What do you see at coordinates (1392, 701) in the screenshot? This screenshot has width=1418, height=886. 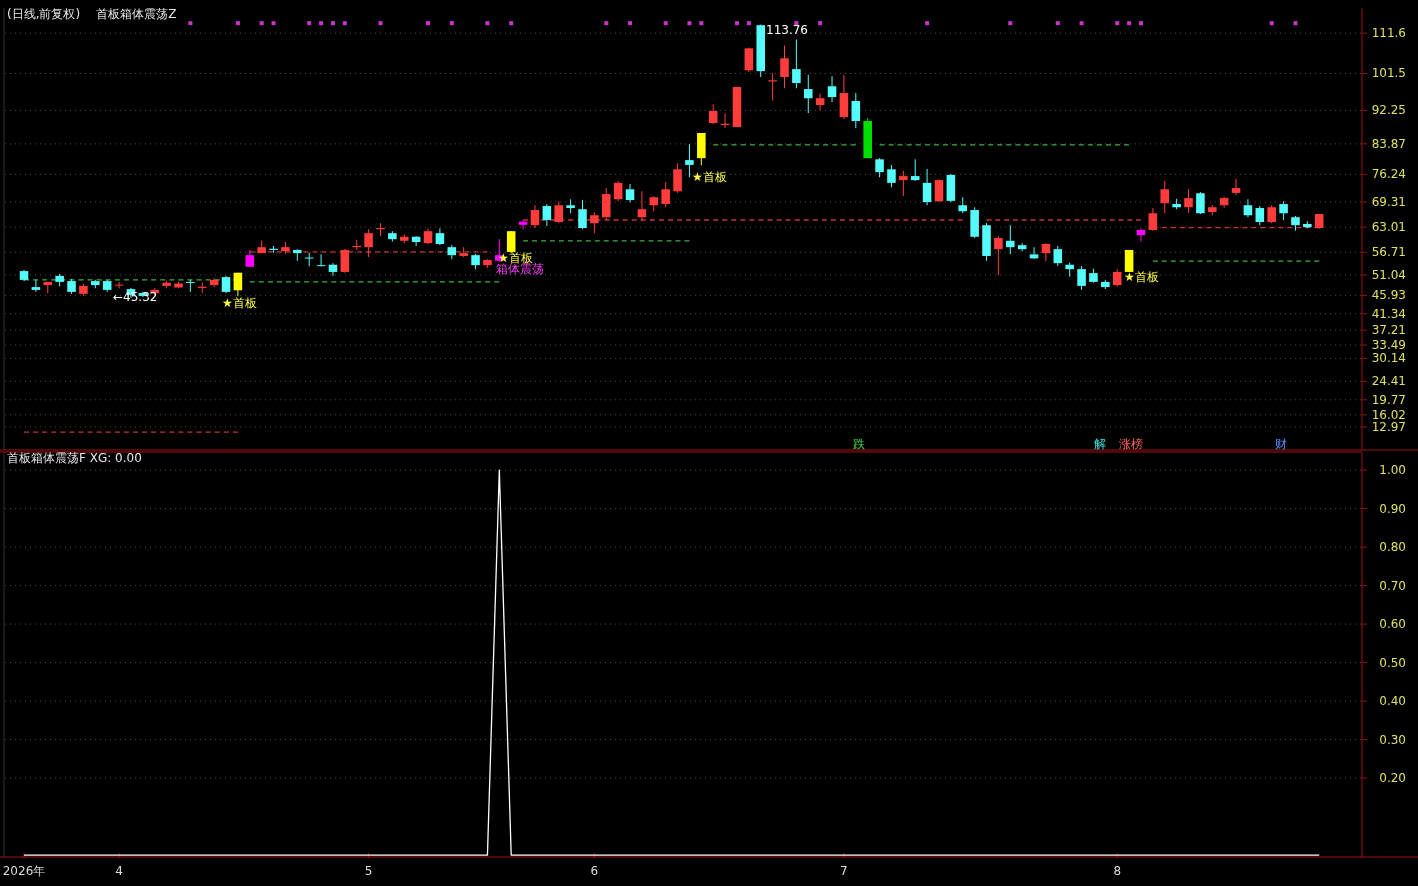 I see `y-tick-label: 0.40` at bounding box center [1392, 701].